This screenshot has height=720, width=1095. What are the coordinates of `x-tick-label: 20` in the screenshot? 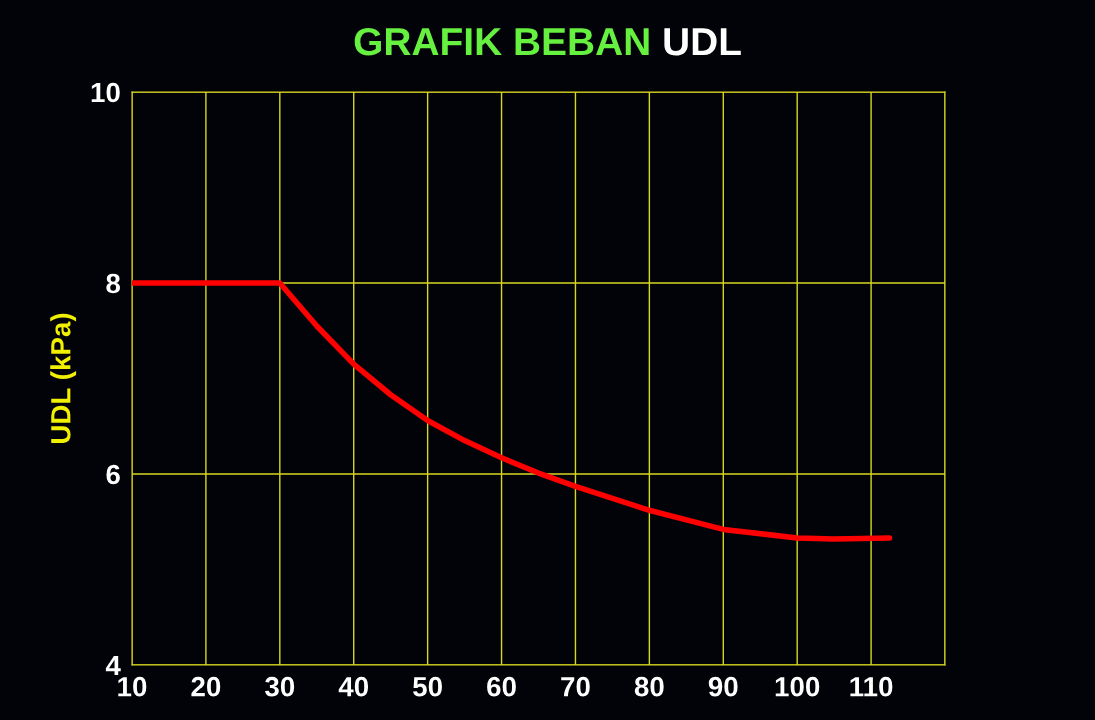 It's located at (206, 686).